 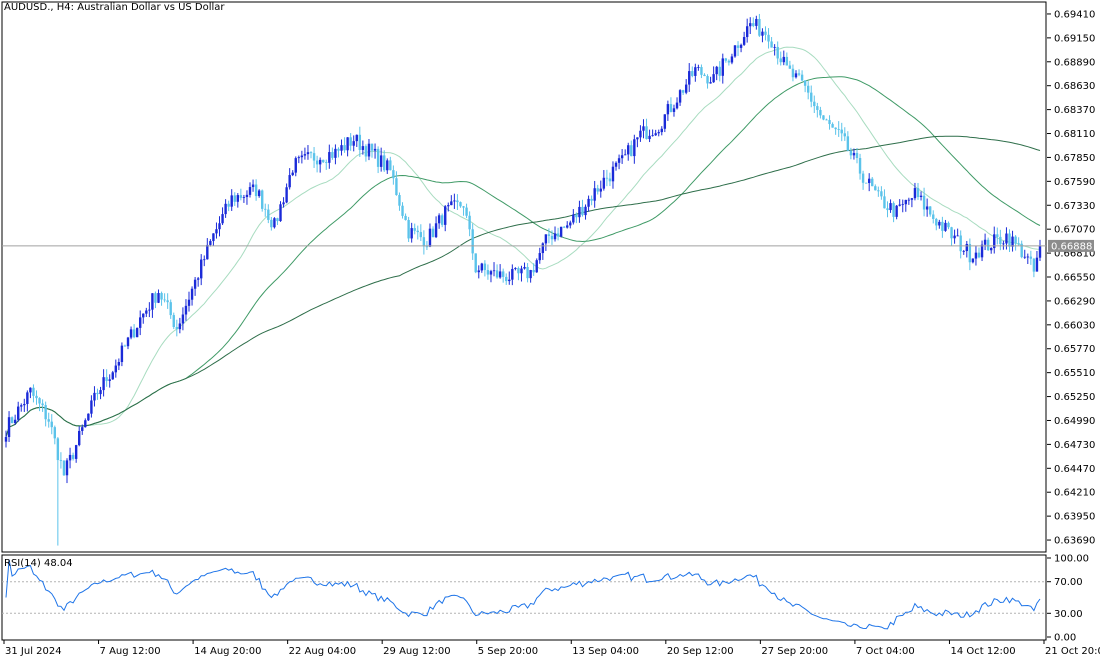 What do you see at coordinates (1074, 206) in the screenshot?
I see `price-axis-label: 0.67330` at bounding box center [1074, 206].